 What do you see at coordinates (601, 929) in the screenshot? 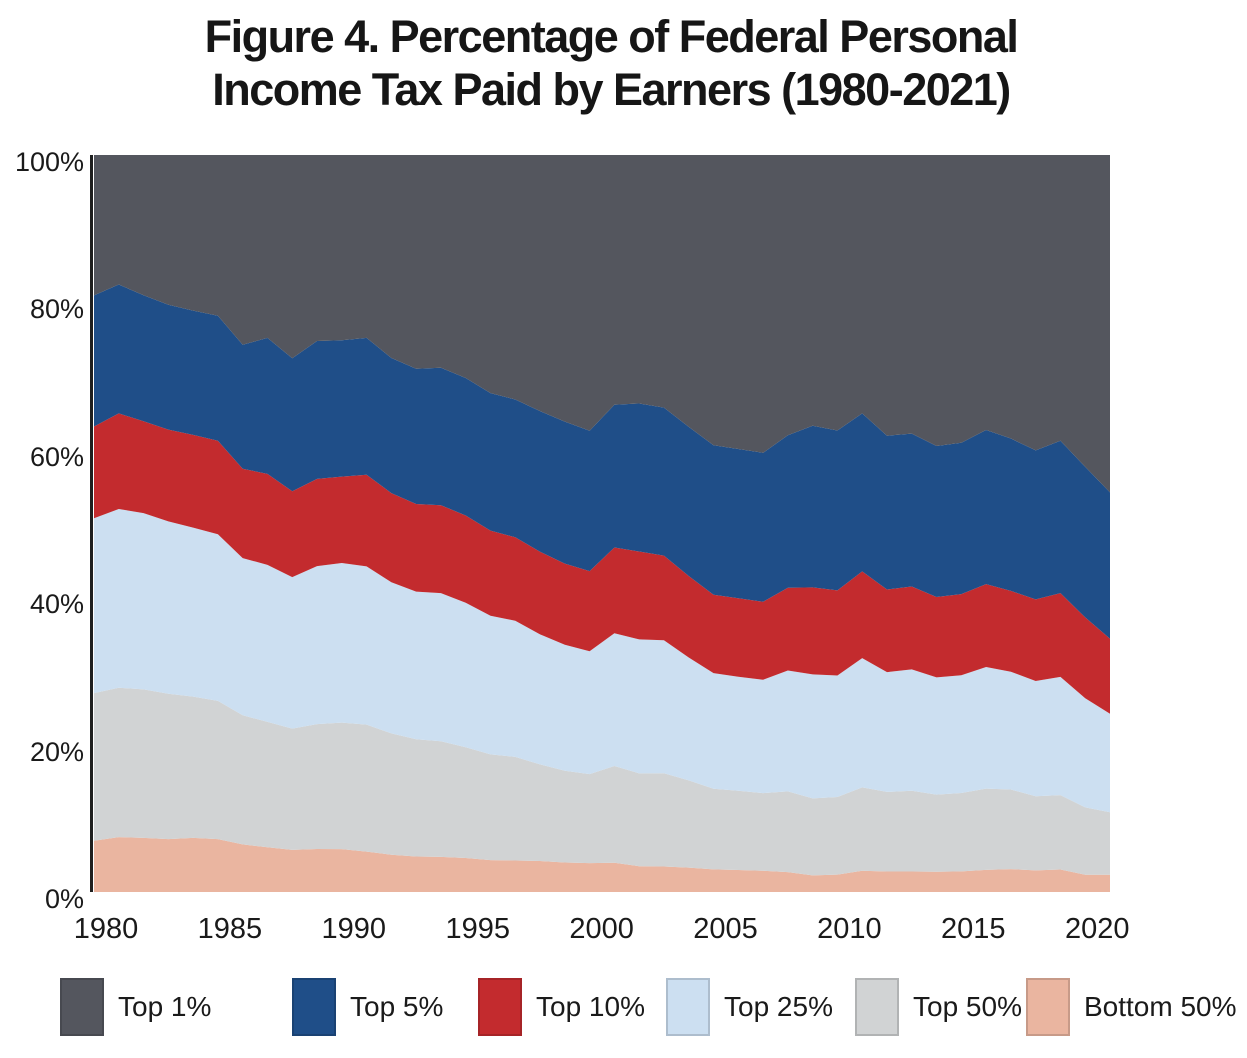
I see `x-axis-tick-label: 2000` at bounding box center [601, 929].